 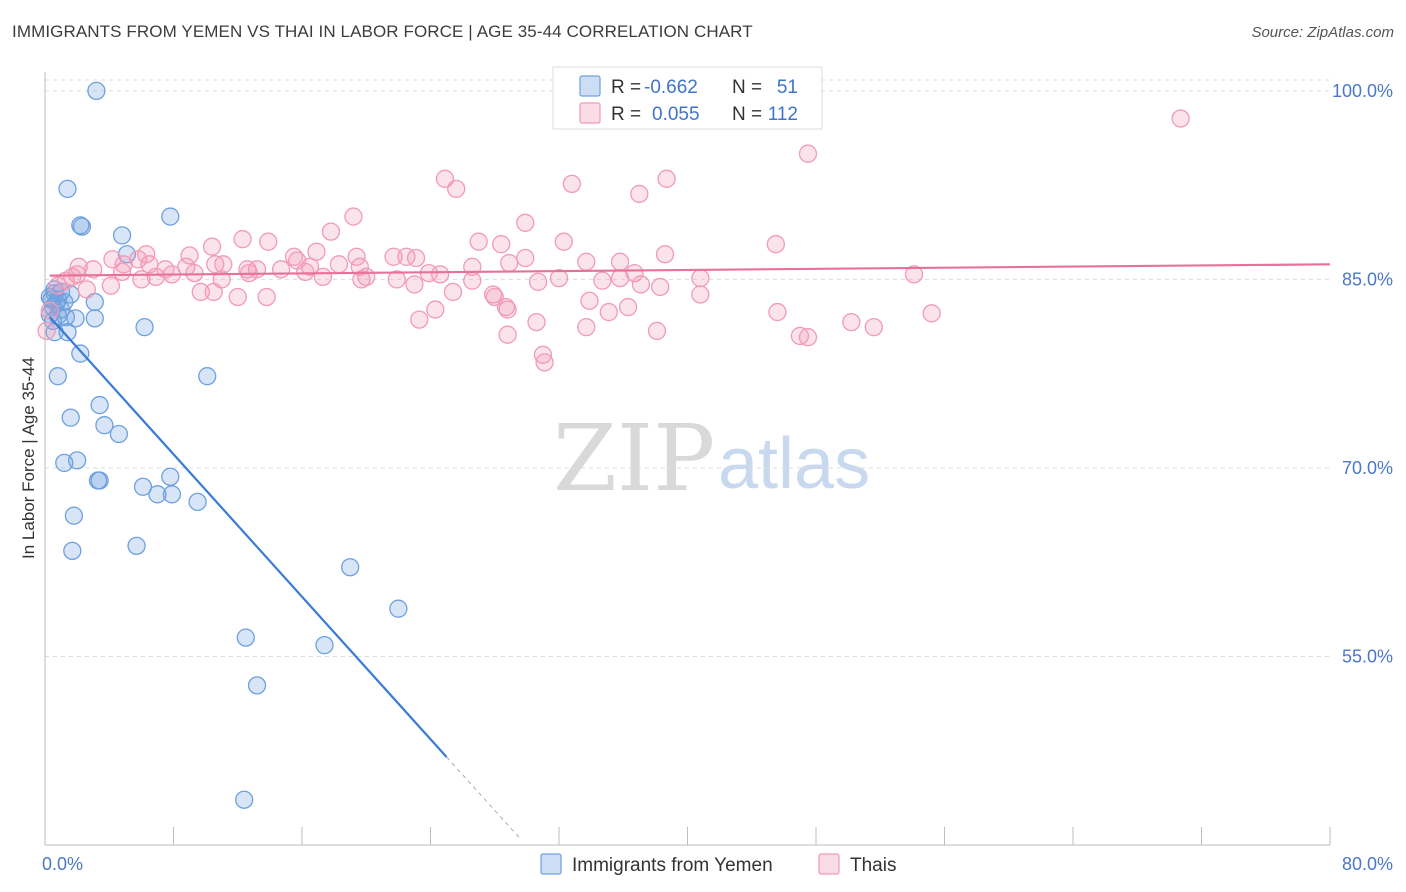 I want to click on bottom-legend-label-thai: Thais, so click(x=873, y=865).